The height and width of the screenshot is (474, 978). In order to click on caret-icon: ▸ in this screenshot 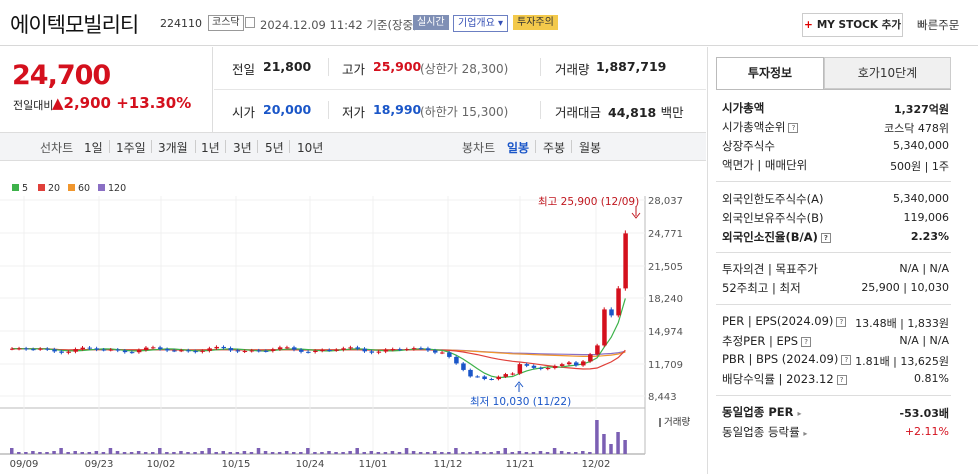, I will do `click(799, 413)`.